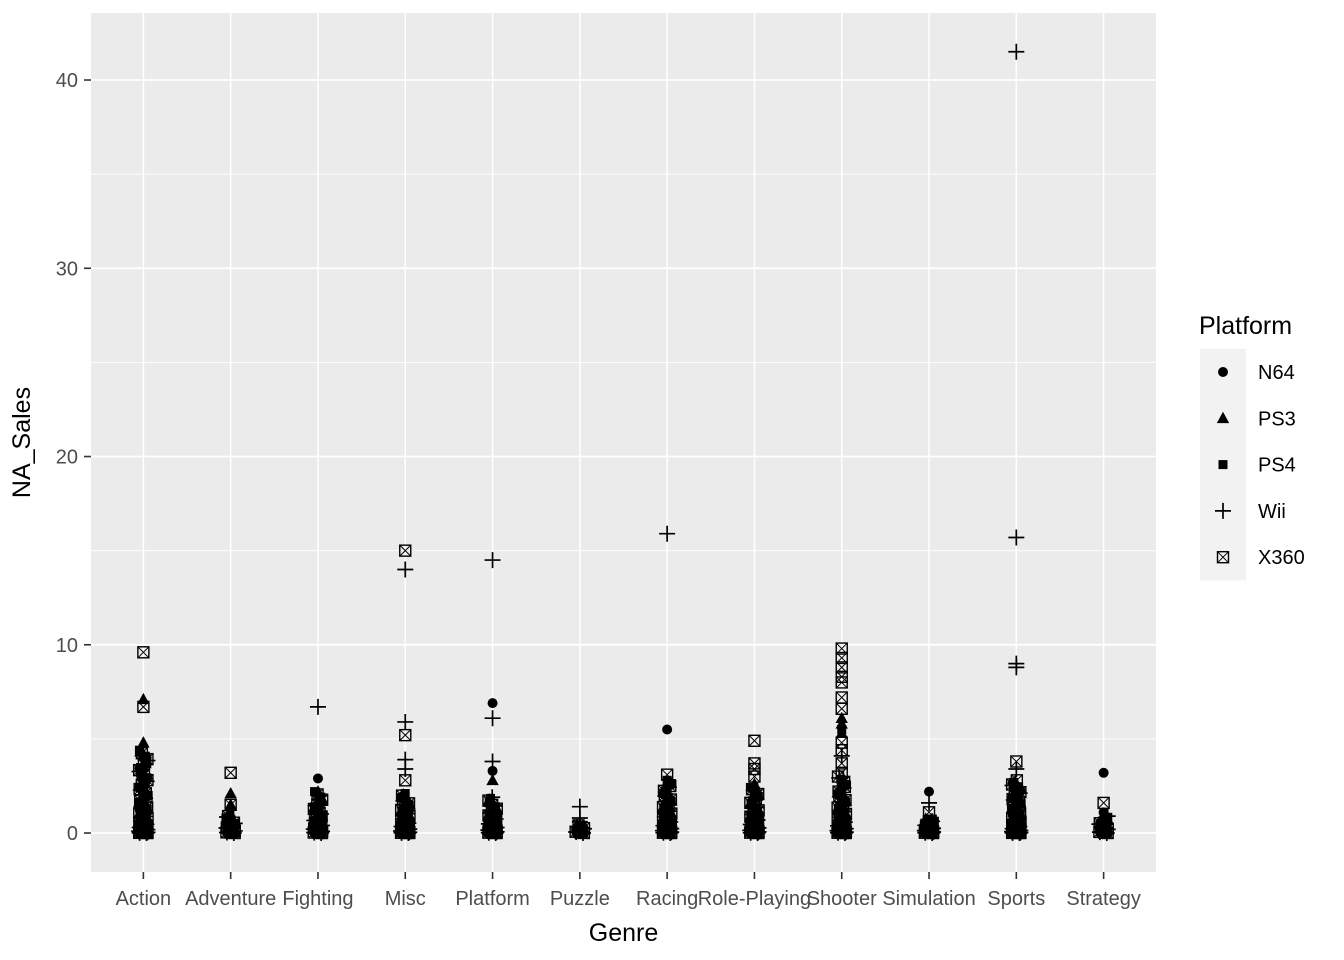 The width and height of the screenshot is (1344, 960). What do you see at coordinates (1223, 510) in the screenshot?
I see `legend-key-wii-icon` at bounding box center [1223, 510].